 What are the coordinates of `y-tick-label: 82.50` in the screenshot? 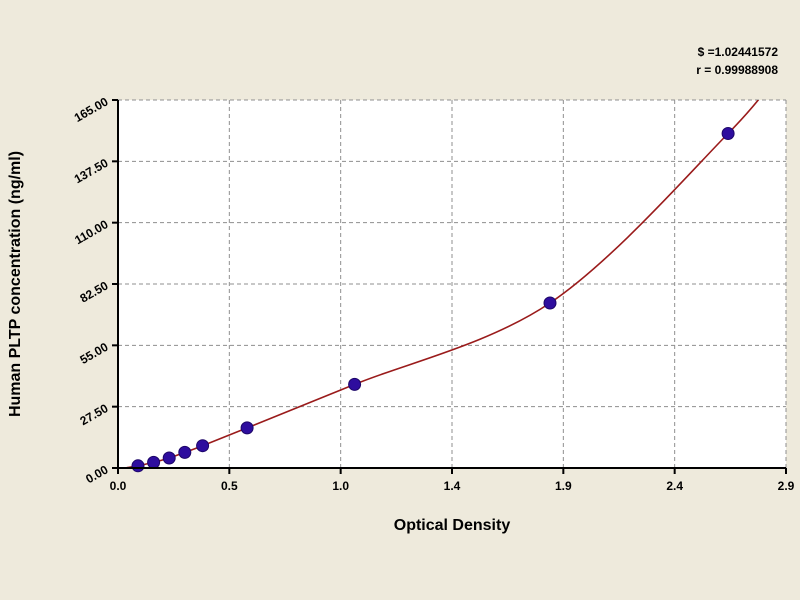 It's located at (93, 291).